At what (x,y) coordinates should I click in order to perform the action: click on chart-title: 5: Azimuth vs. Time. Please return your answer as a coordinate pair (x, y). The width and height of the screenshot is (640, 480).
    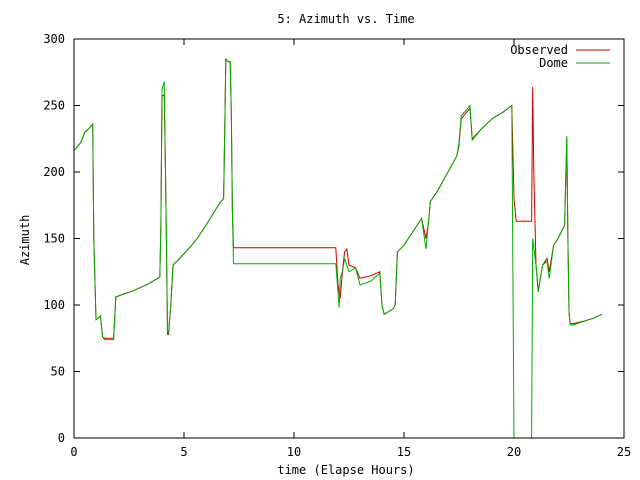
    Looking at the image, I should click on (345, 19).